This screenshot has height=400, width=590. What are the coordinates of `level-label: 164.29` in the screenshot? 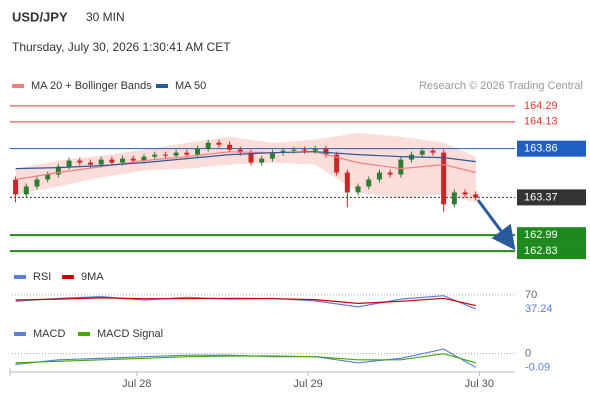 It's located at (541, 106).